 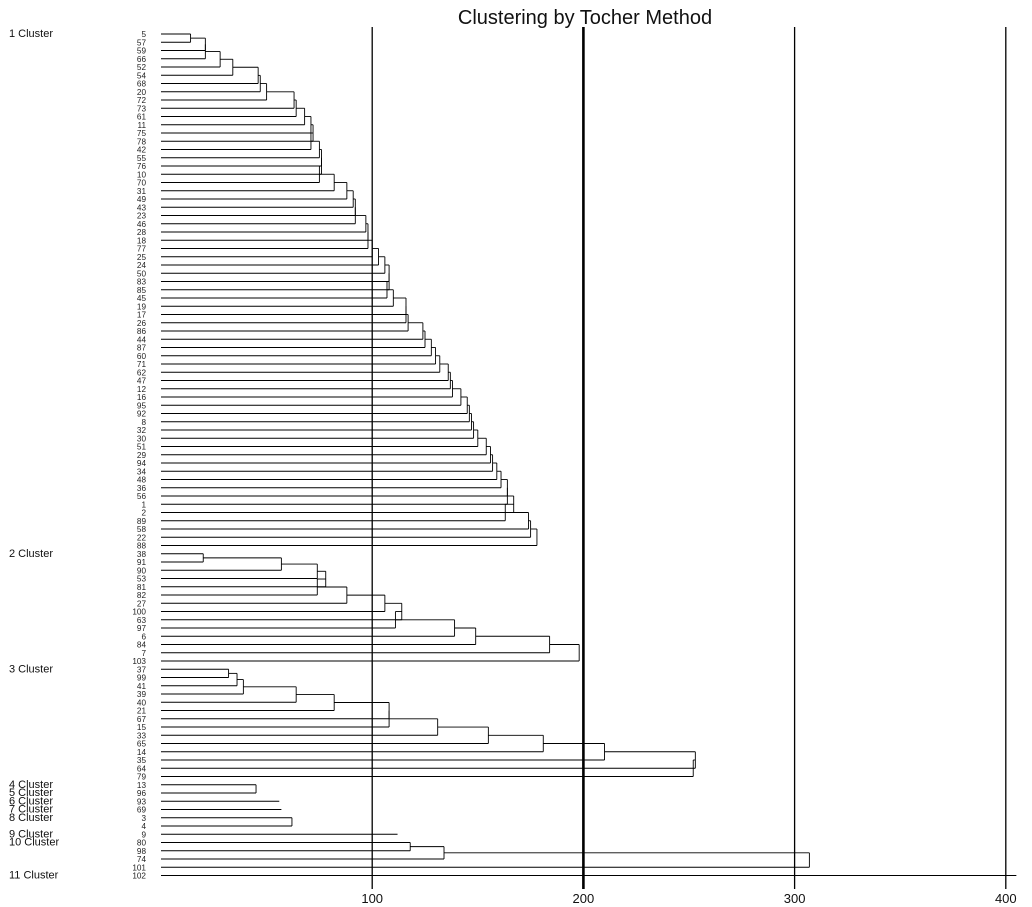 What do you see at coordinates (142, 669) in the screenshot?
I see `leaf-label: 37` at bounding box center [142, 669].